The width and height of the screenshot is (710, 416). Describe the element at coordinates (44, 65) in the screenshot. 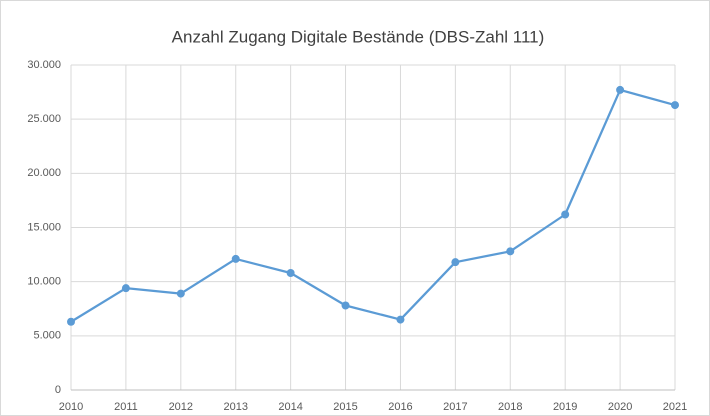

I see `y-tick-label: 30.000` at that location.